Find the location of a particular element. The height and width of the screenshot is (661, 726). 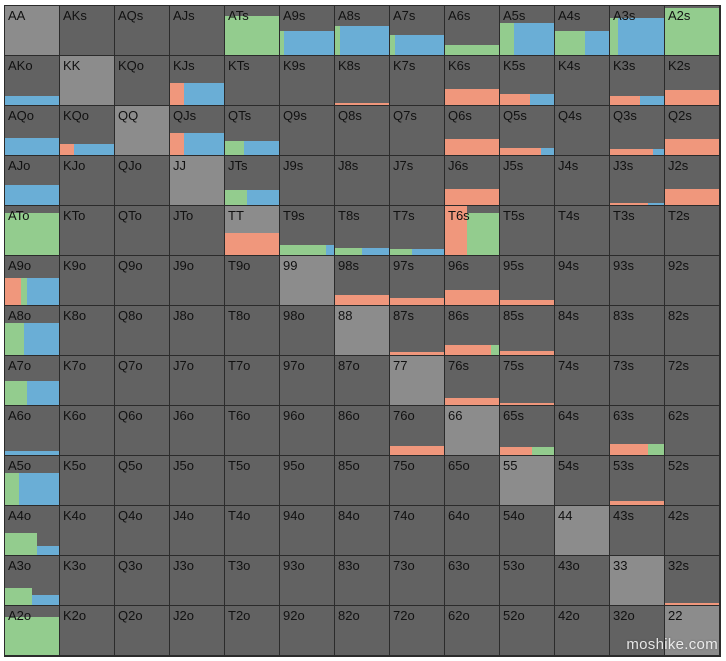

hand-cell-q9o: Q9o is located at coordinates (142, 280).